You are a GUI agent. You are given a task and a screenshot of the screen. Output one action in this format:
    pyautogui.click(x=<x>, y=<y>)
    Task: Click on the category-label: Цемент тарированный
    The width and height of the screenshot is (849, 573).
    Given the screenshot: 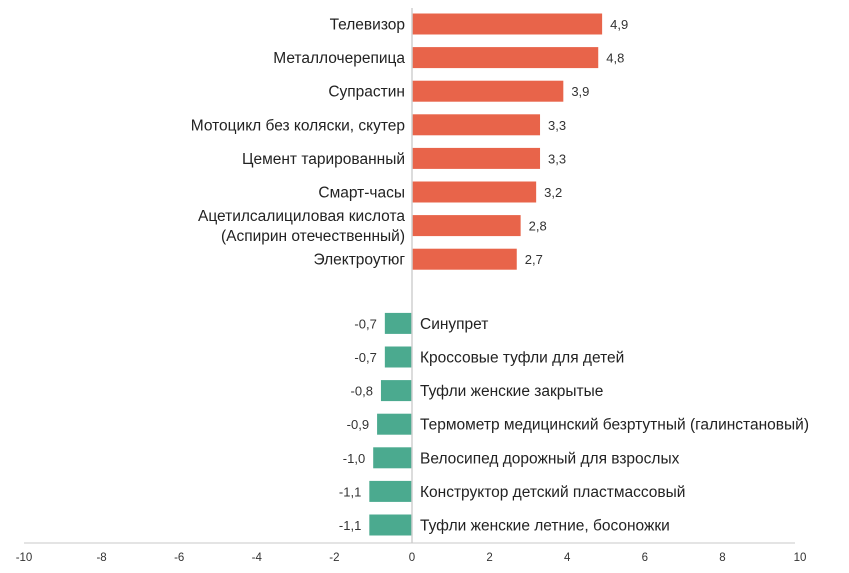 What is the action you would take?
    pyautogui.click(x=323, y=159)
    